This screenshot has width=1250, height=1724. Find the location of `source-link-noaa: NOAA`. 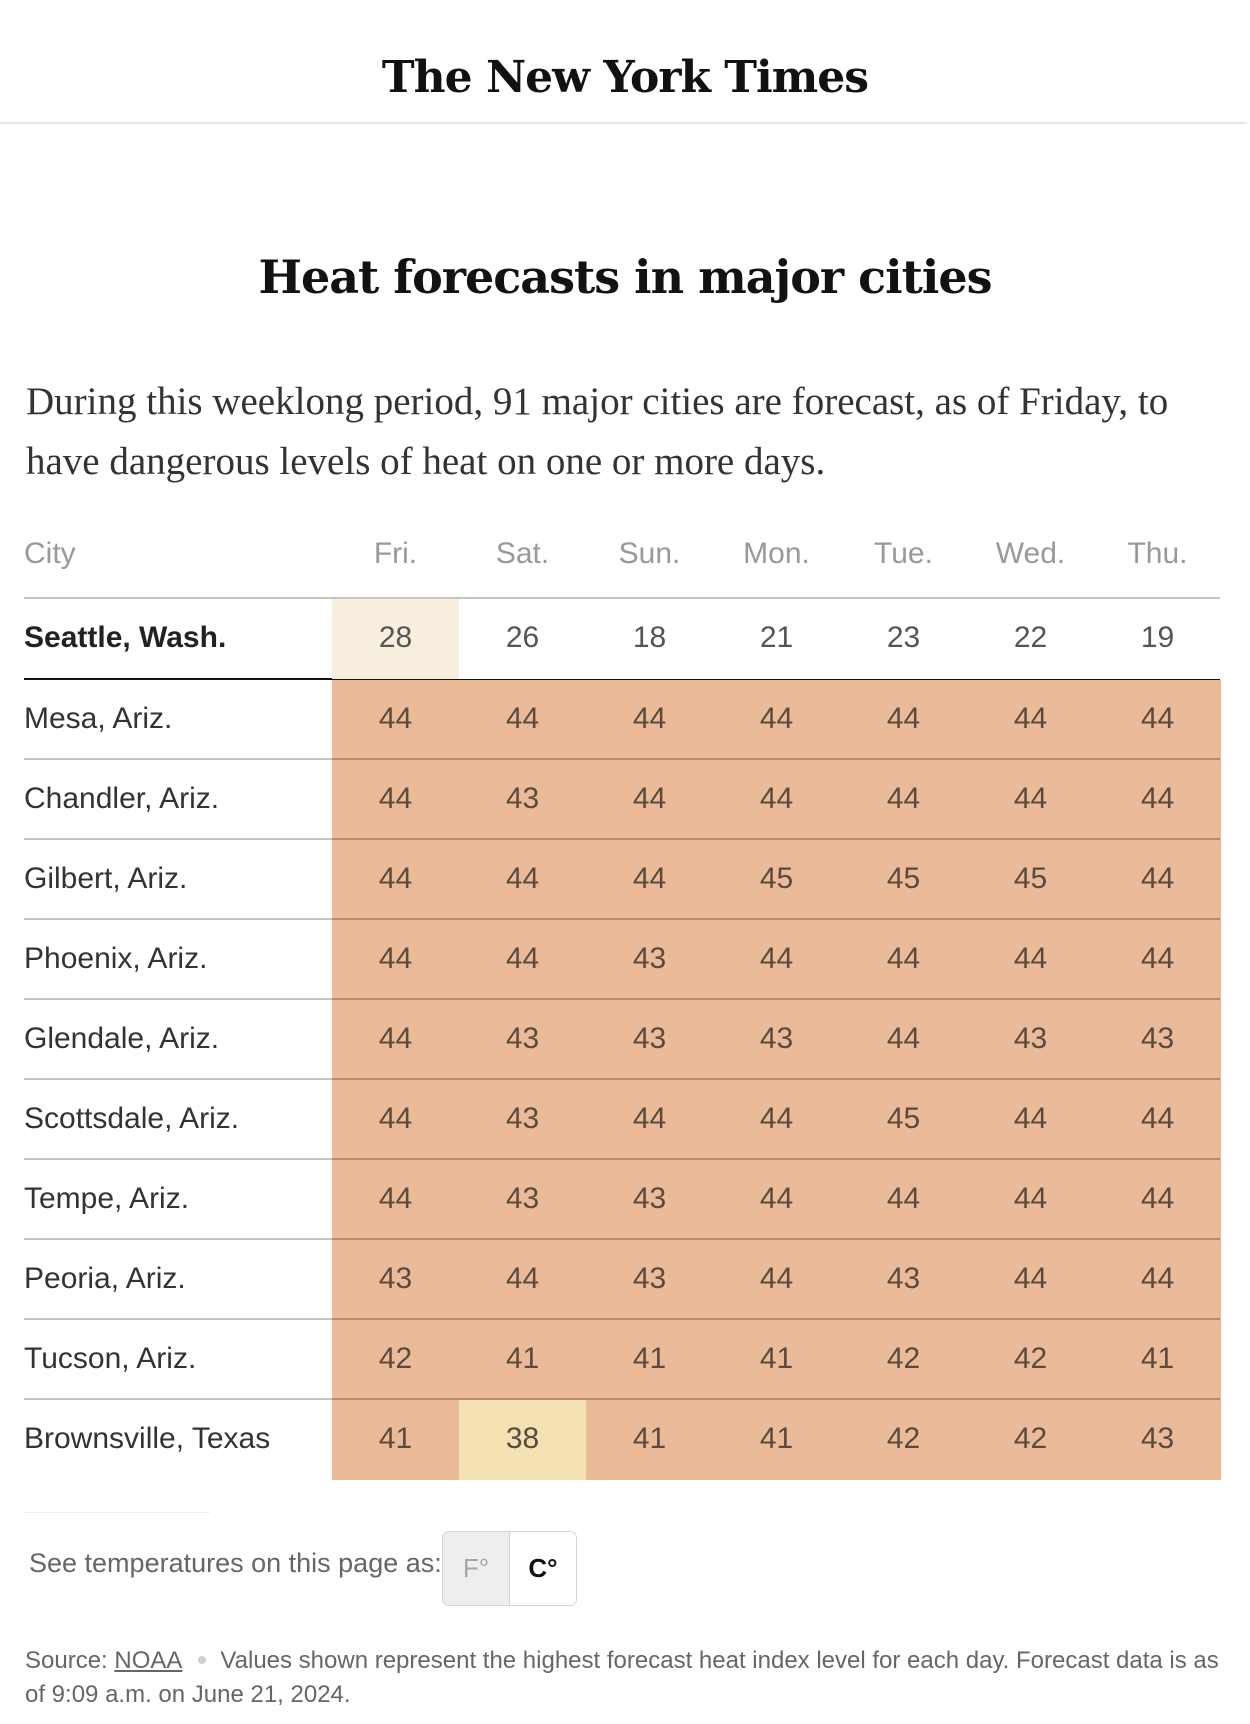

source-link-noaa: NOAA is located at coordinates (148, 1660).